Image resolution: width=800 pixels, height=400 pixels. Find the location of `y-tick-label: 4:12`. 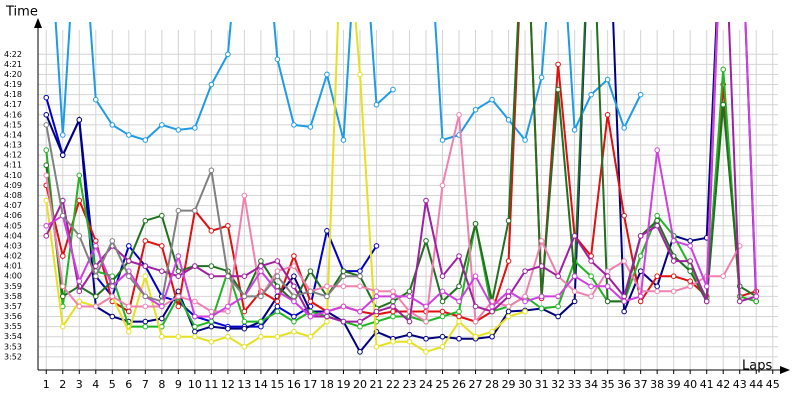

y-tick-label: 4:12 is located at coordinates (13, 155).